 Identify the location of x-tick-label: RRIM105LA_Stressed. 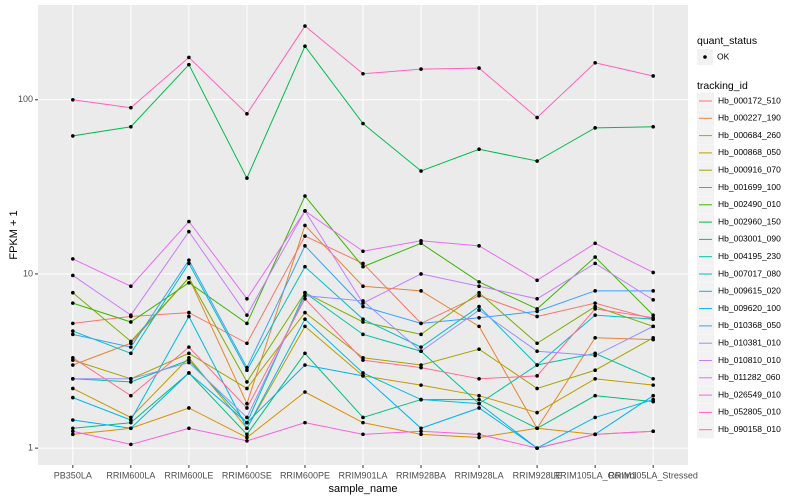
(653, 475).